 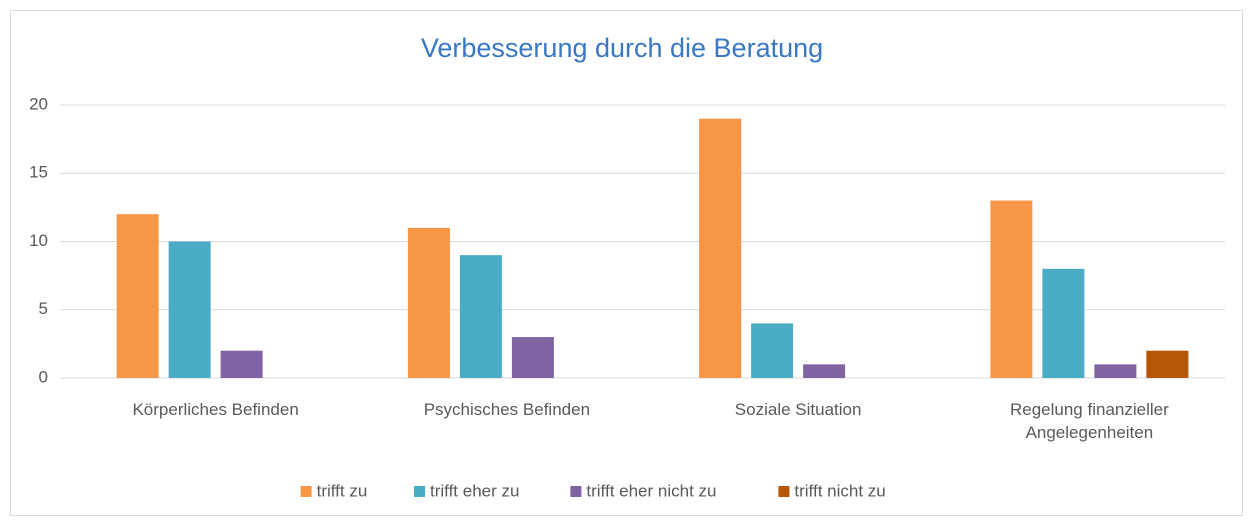 I want to click on x-tick-label: Regelung finanzieller Angelegenheiten, so click(x=1089, y=421).